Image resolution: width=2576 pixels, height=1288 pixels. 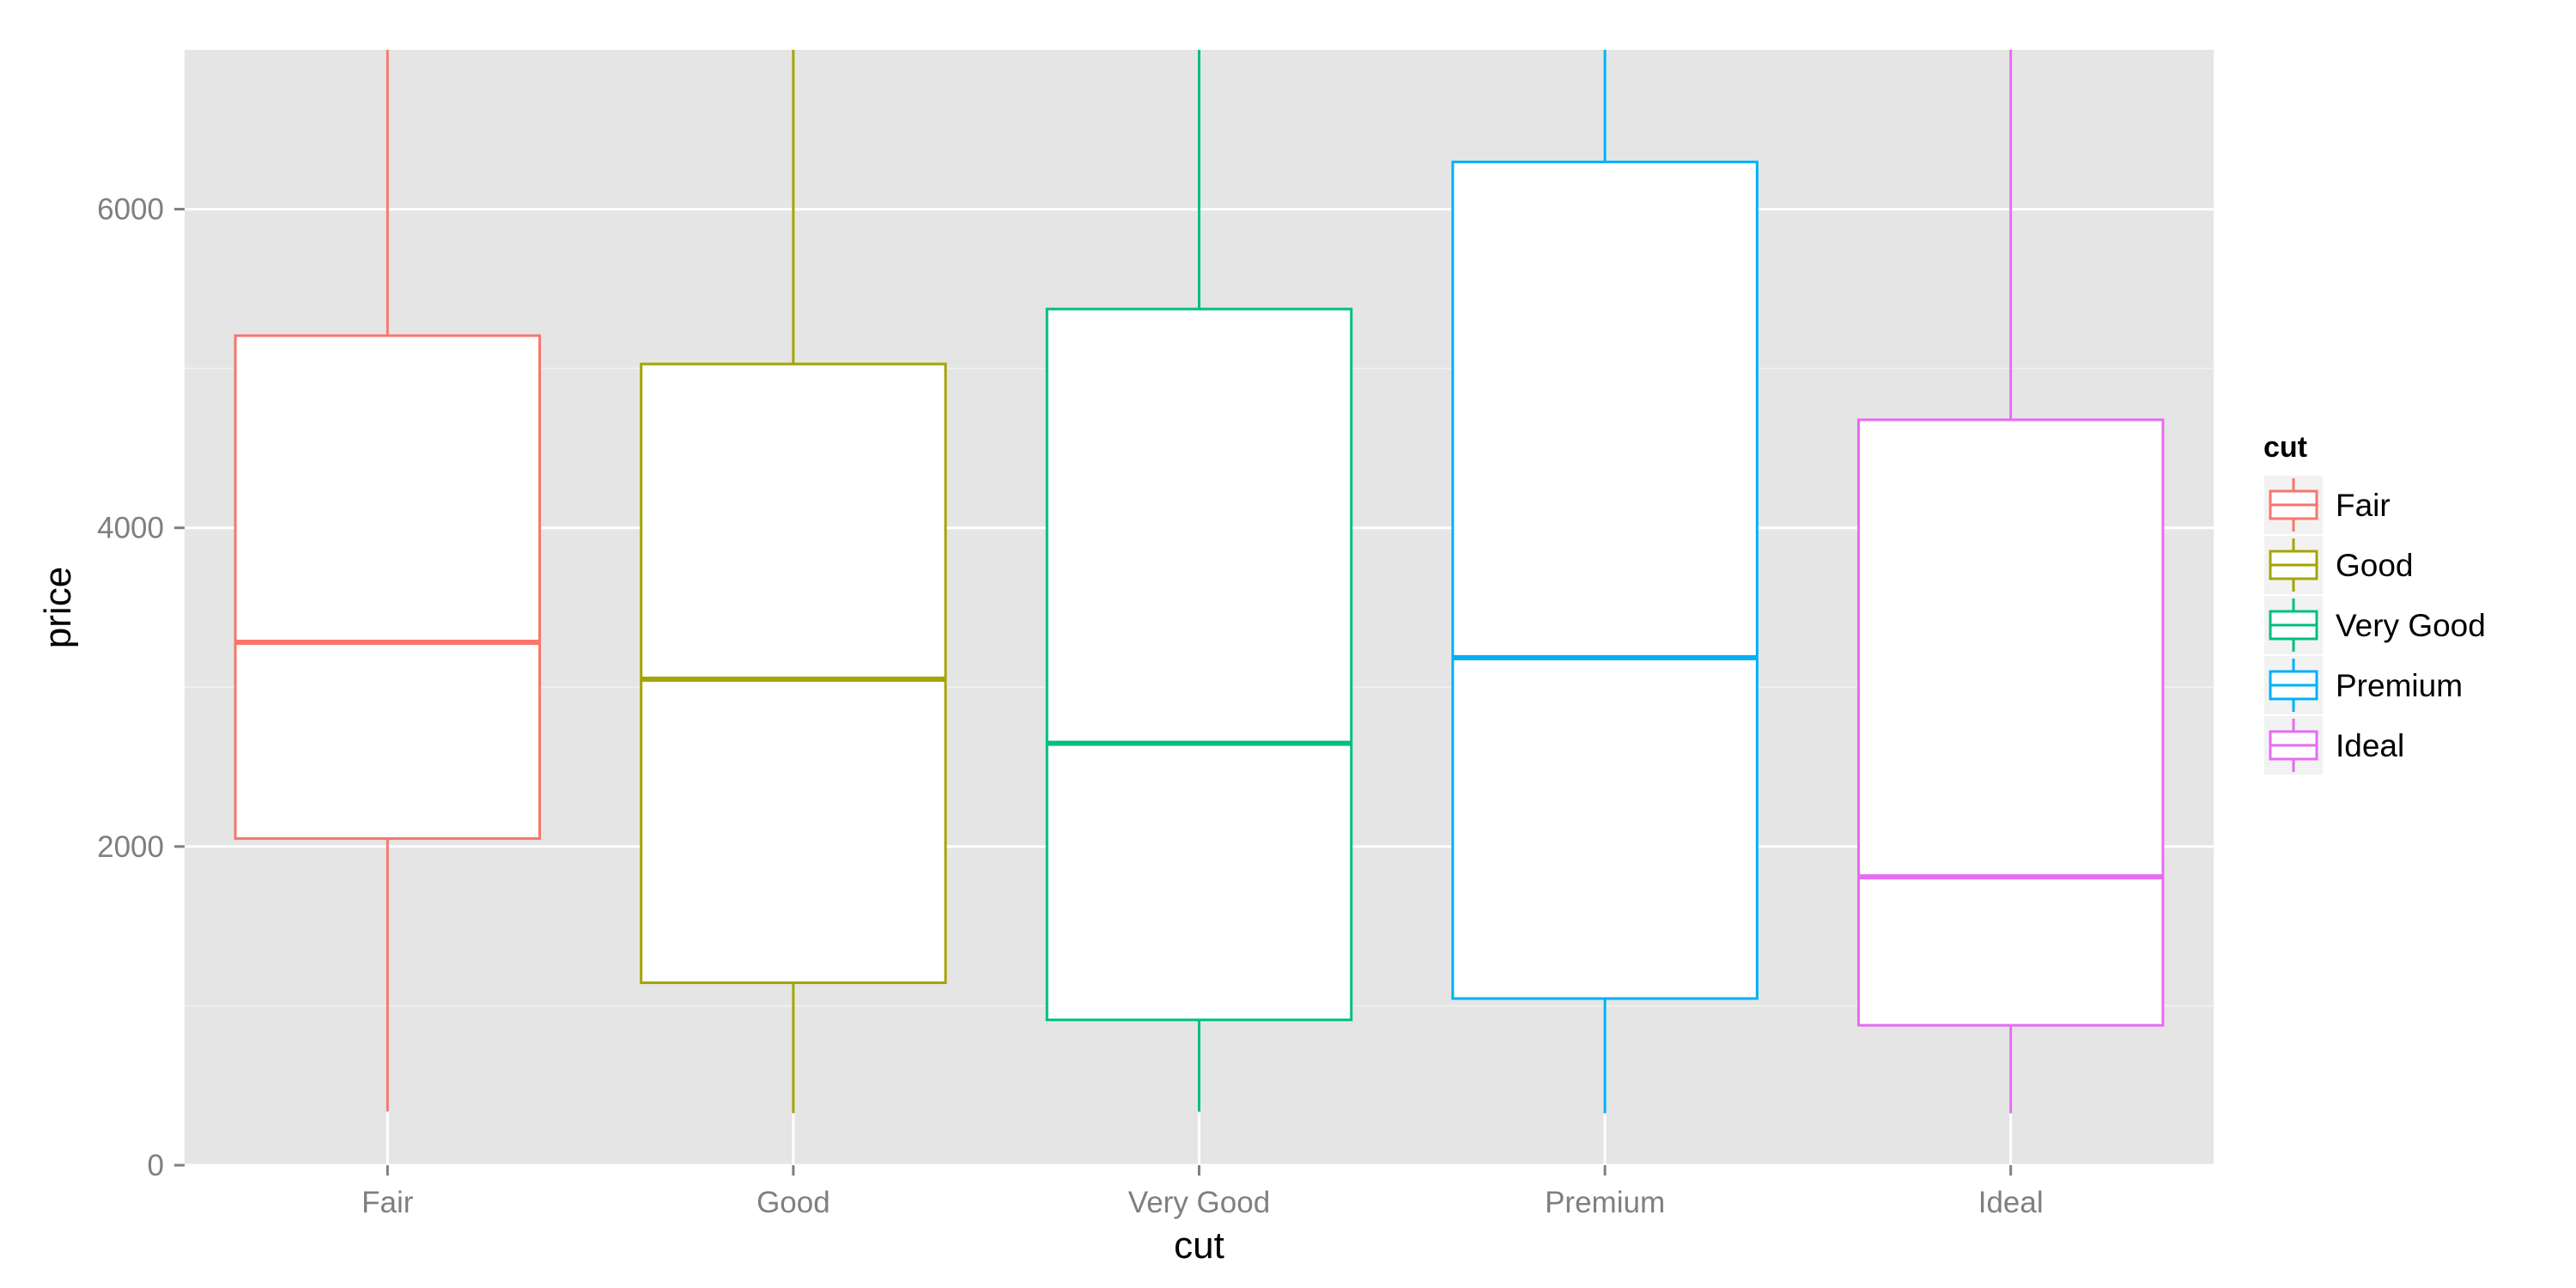 I want to click on legend-label: Premium, so click(x=2399, y=685).